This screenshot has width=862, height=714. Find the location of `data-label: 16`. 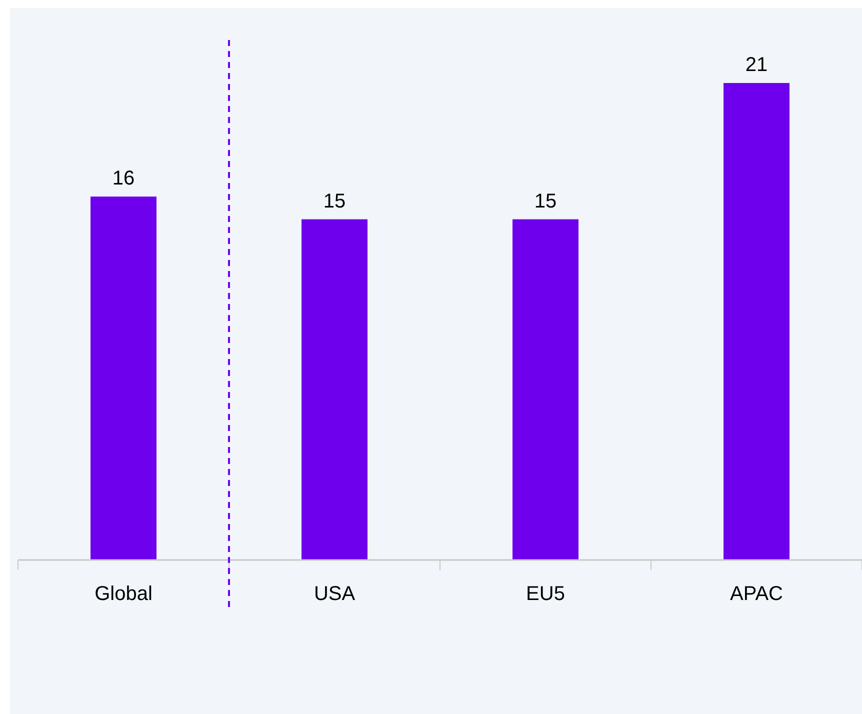

data-label: 16 is located at coordinates (123, 179).